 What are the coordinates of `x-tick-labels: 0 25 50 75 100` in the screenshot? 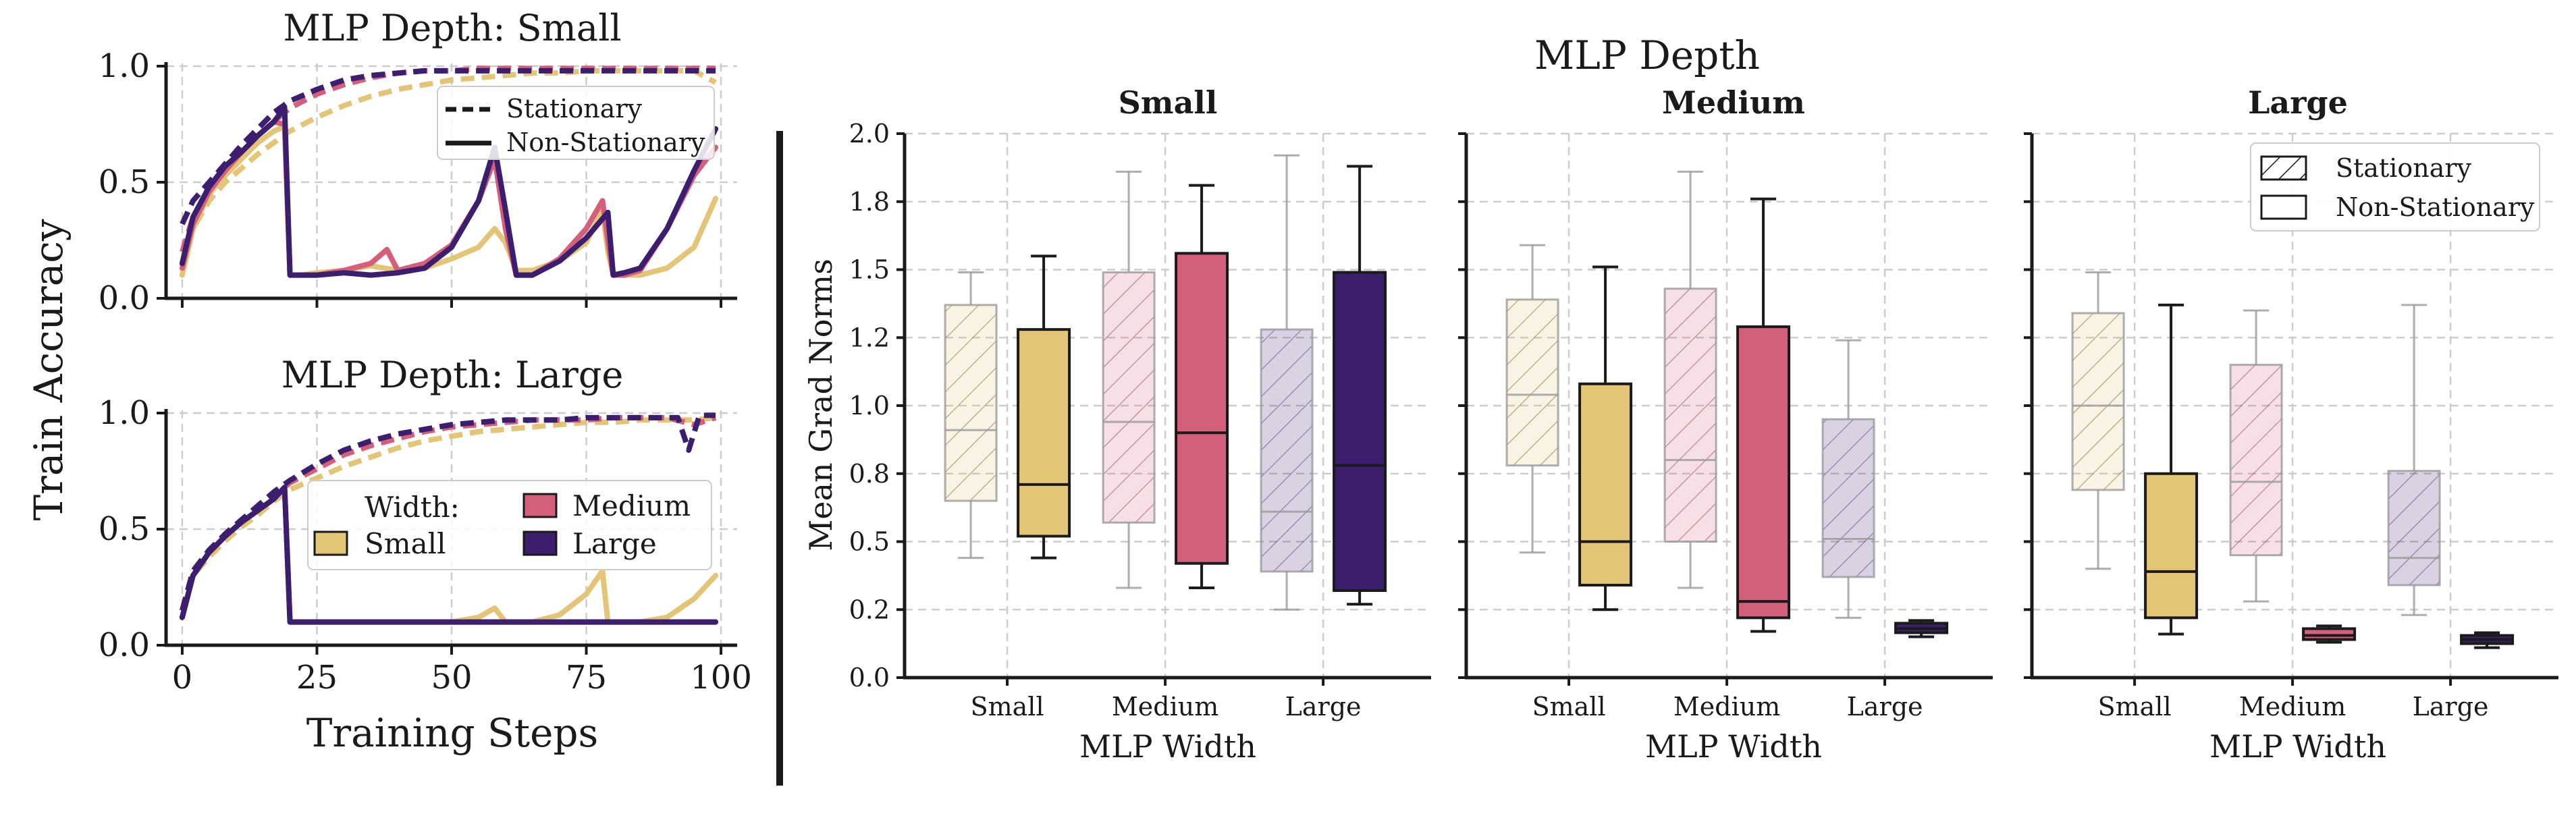 It's located at (462, 671).